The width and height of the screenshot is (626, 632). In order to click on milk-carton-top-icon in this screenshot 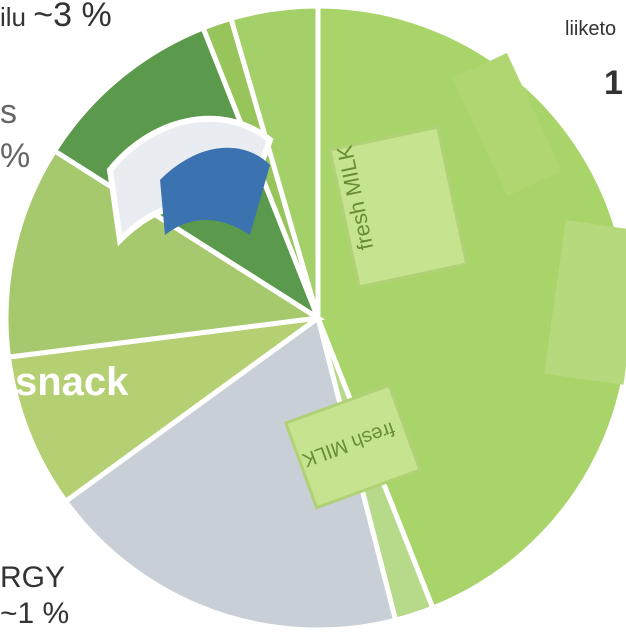, I will do `click(507, 124)`.